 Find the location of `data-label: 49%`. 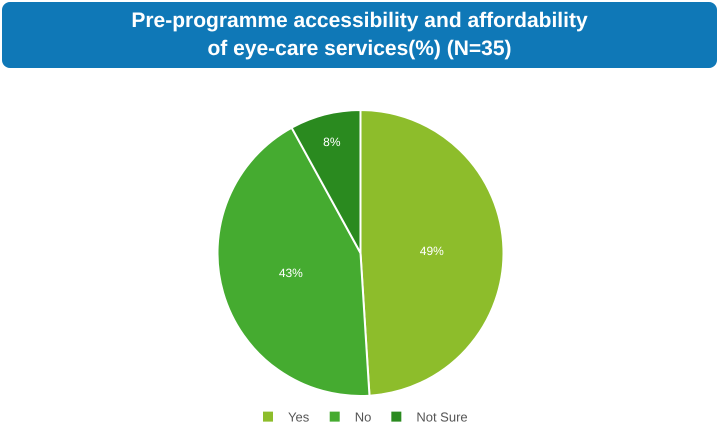

data-label: 49% is located at coordinates (432, 251).